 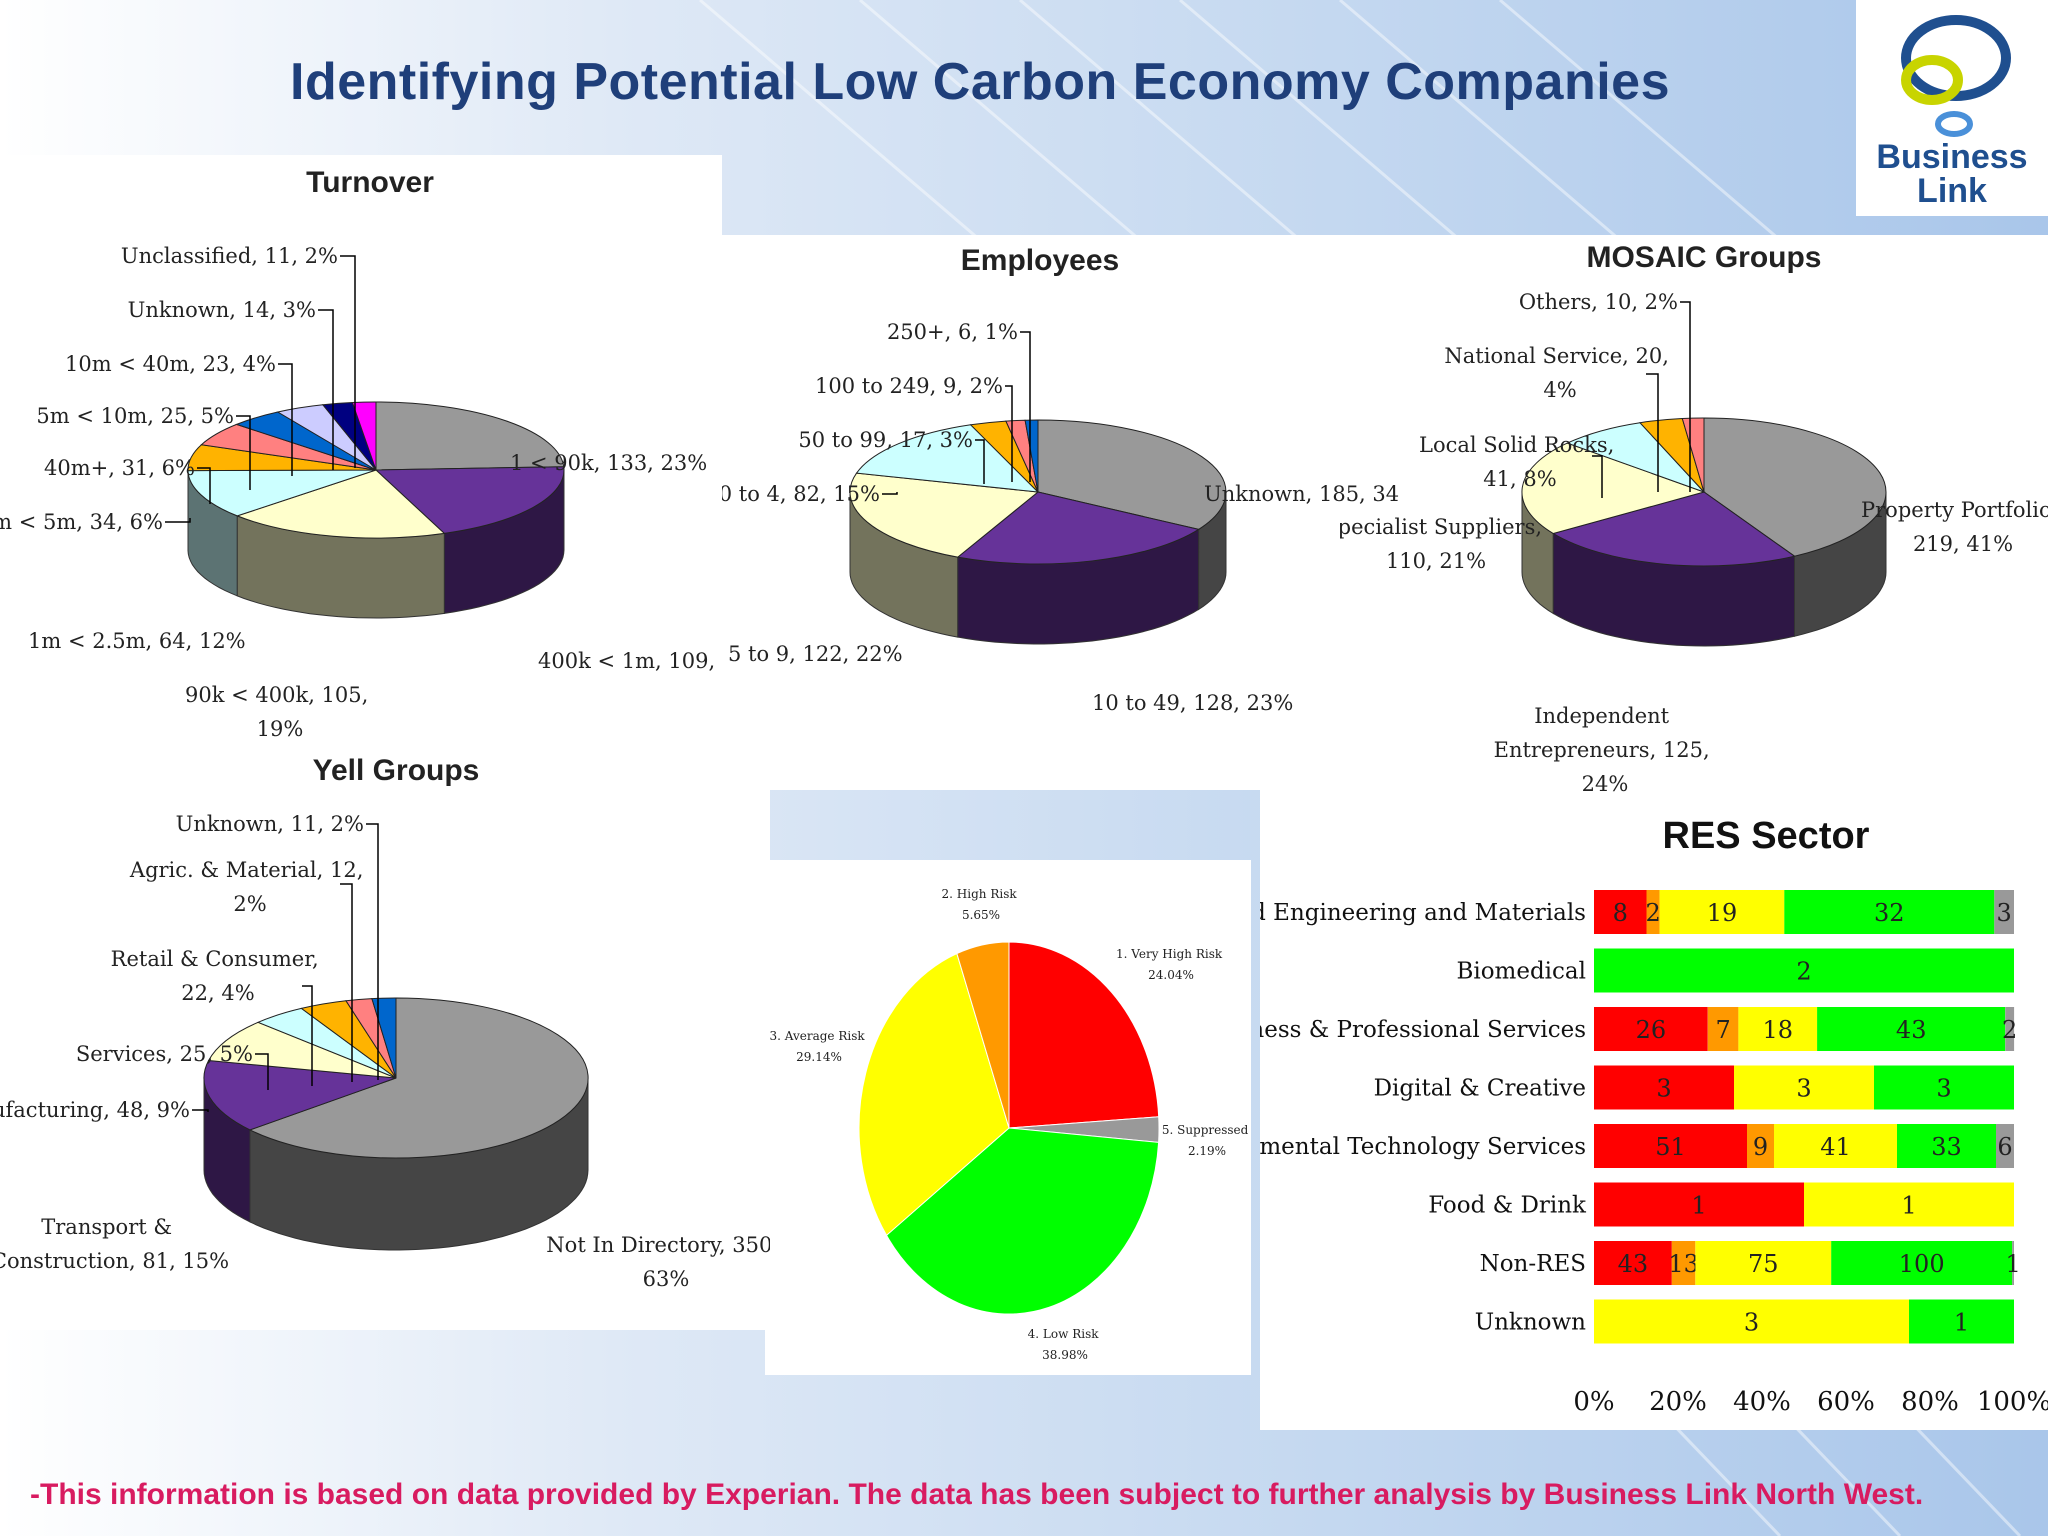 I want to click on mosaic-label-specialist-suppliers-line1: Specialist Suppliers,, so click(x=1441, y=527).